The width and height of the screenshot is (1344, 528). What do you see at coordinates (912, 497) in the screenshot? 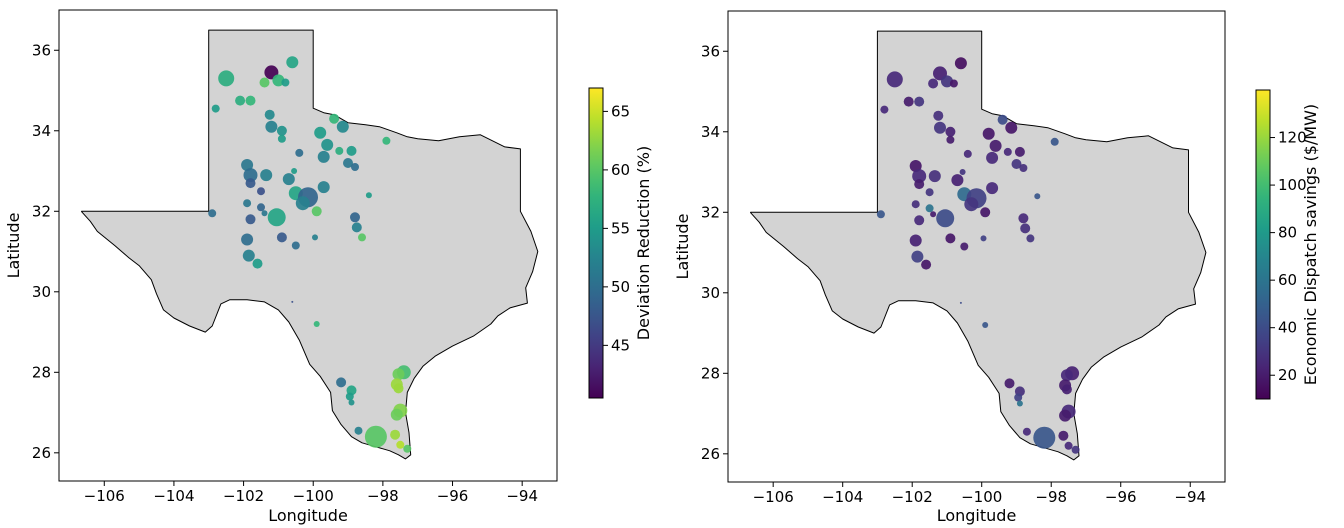
I see `x-tick-label: −102` at bounding box center [912, 497].